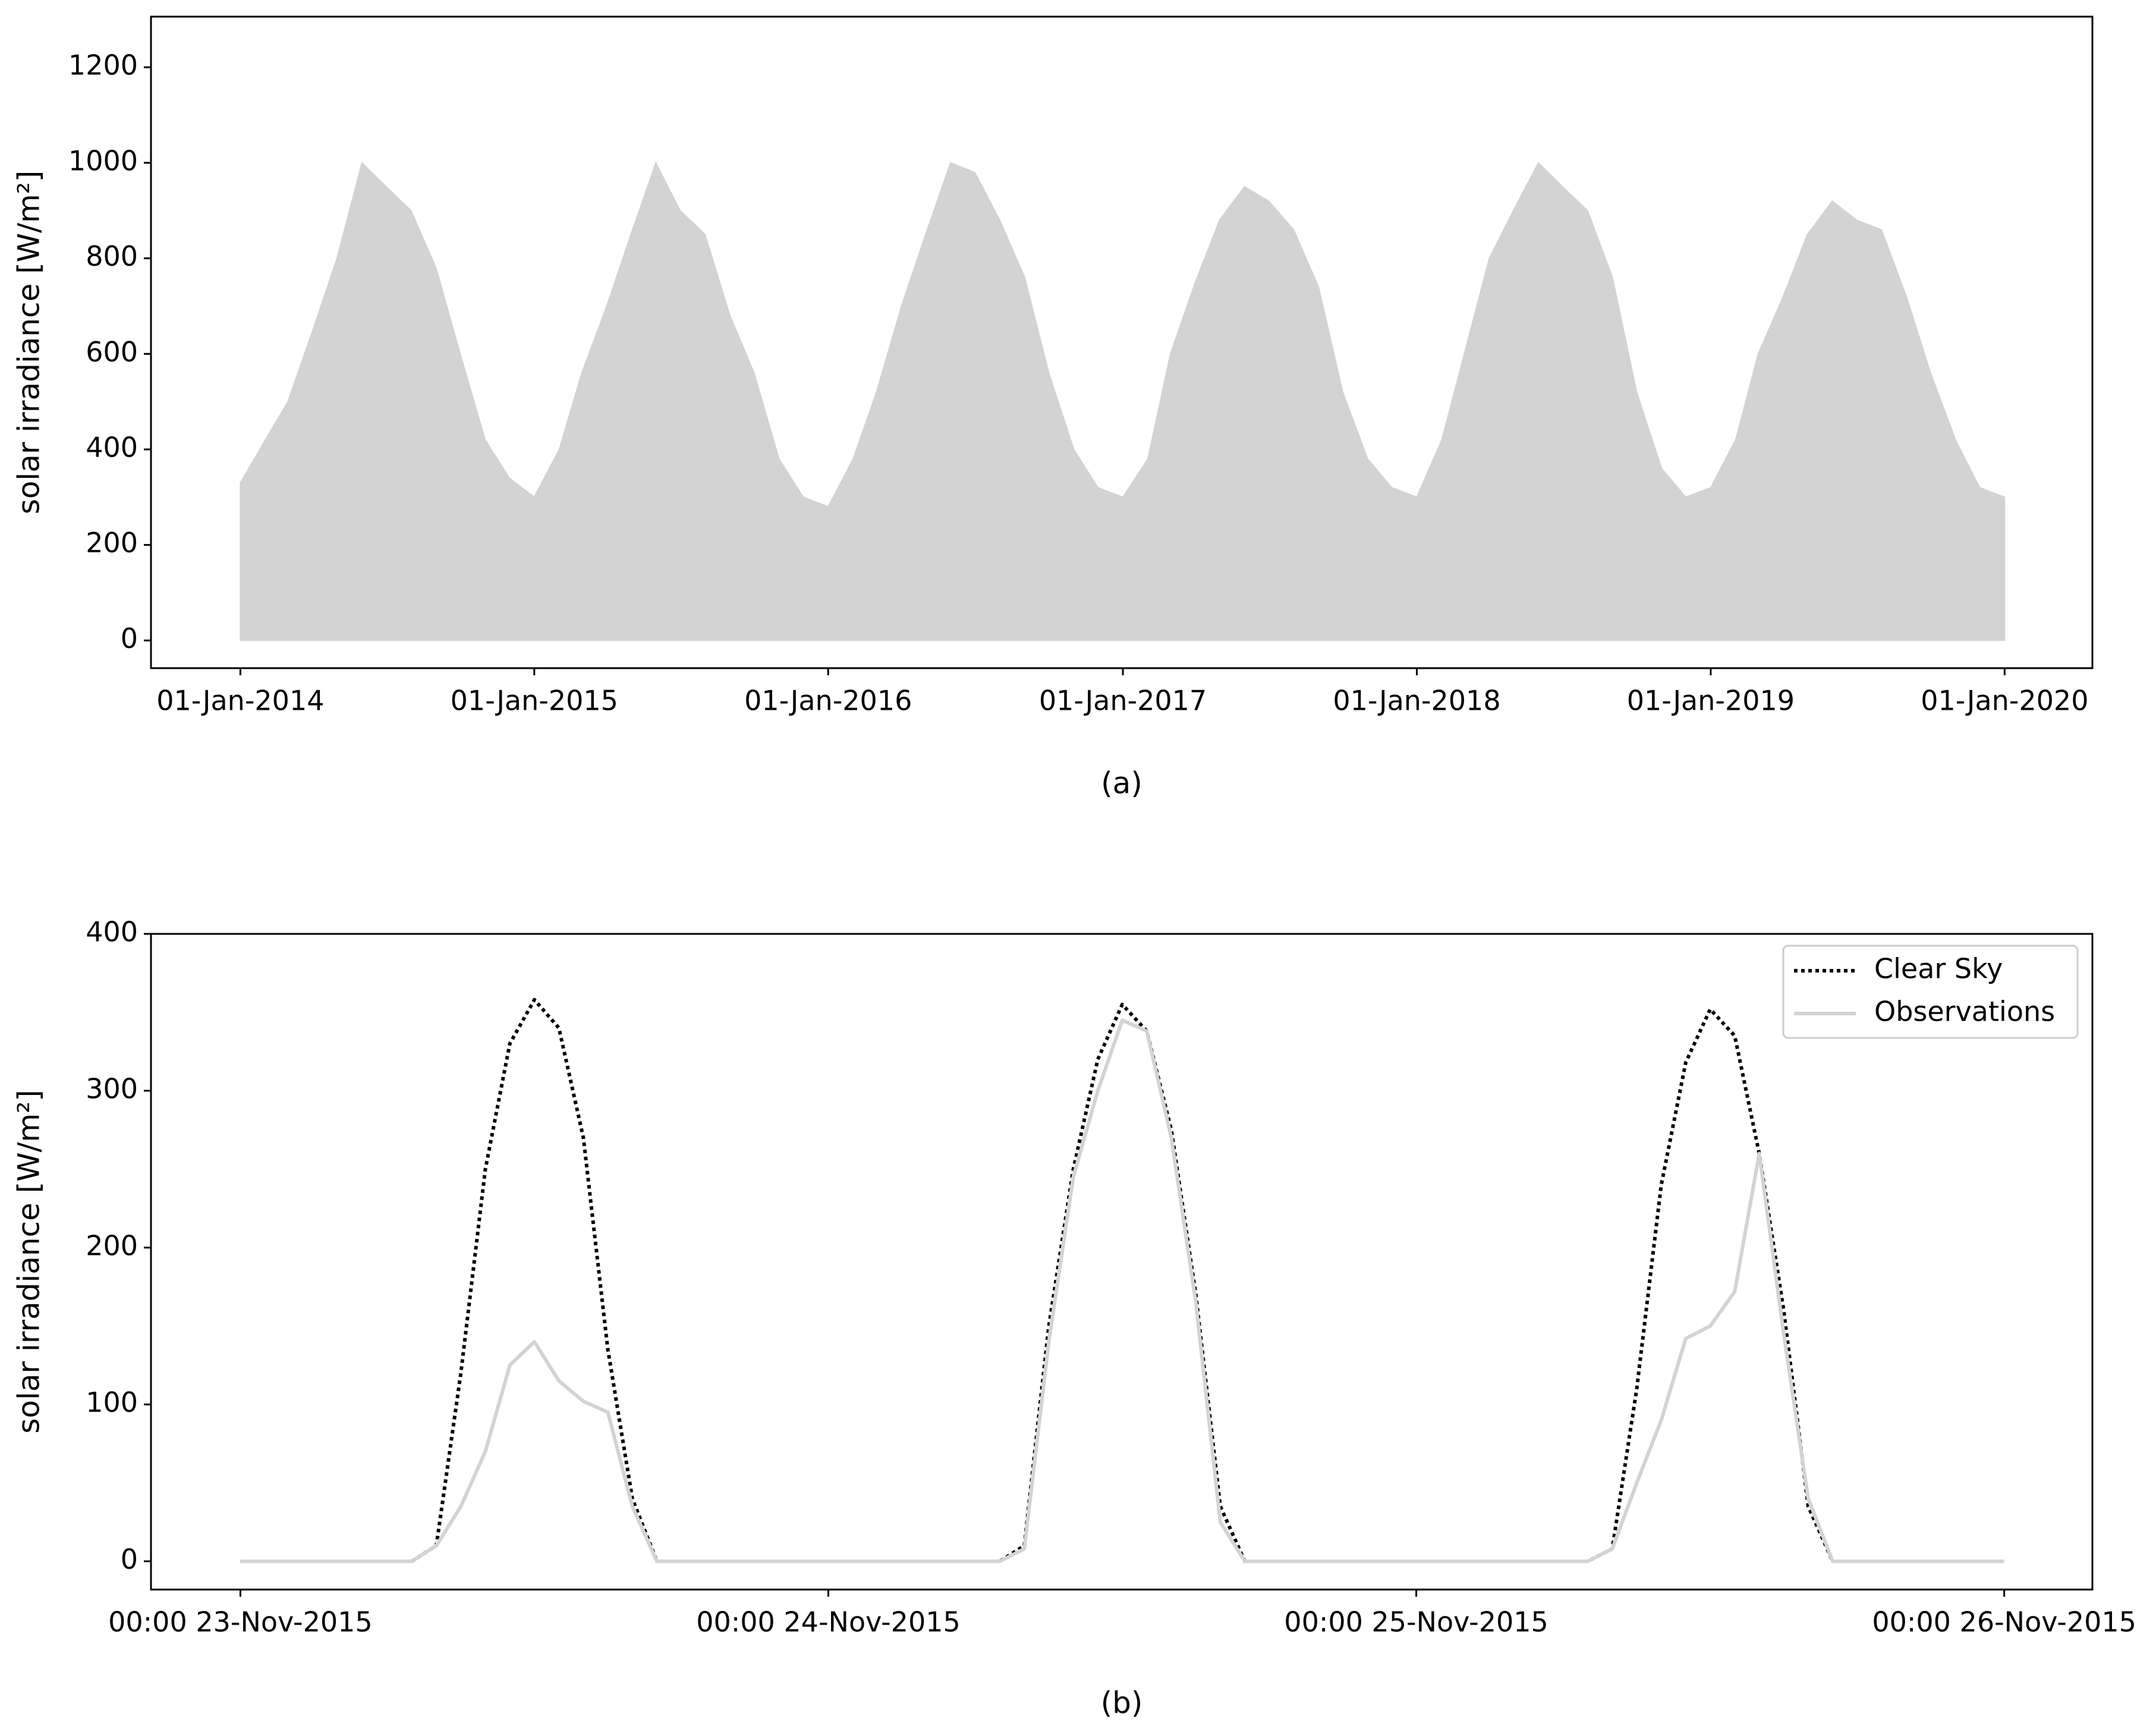  What do you see at coordinates (112, 352) in the screenshot?
I see `y-tick-label: 600` at bounding box center [112, 352].